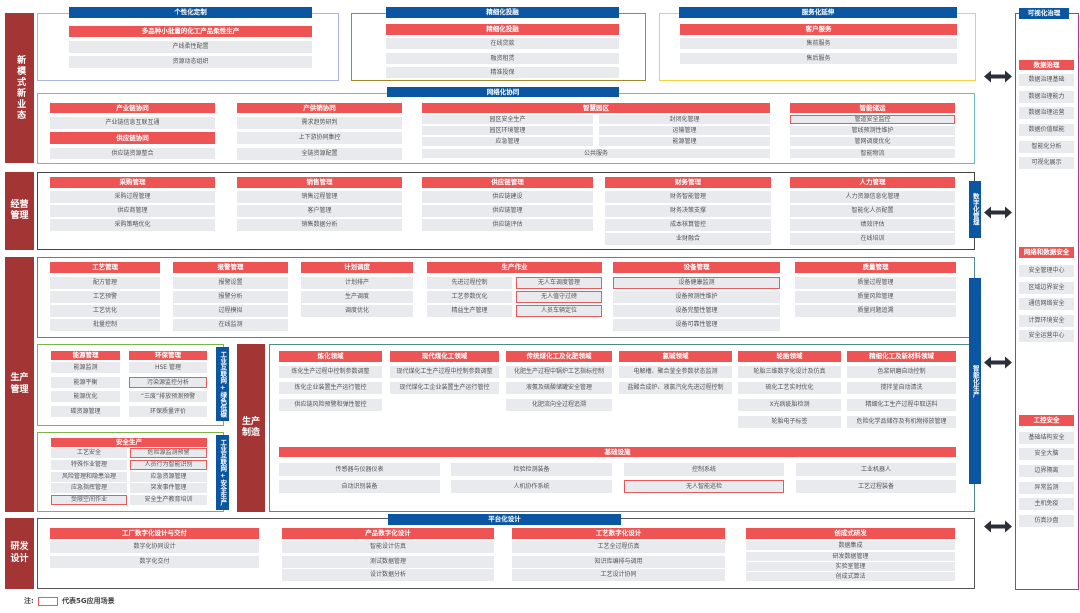 The width and height of the screenshot is (1080, 613). Describe the element at coordinates (872, 141) in the screenshot. I see `list-item: 管网调度优化` at that location.